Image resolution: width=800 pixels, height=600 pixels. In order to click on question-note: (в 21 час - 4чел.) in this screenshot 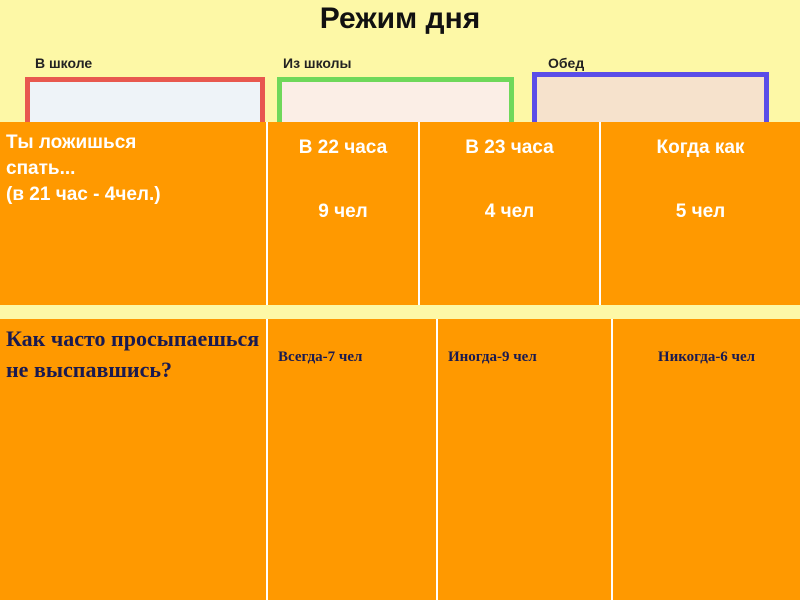, I will do `click(83, 194)`.